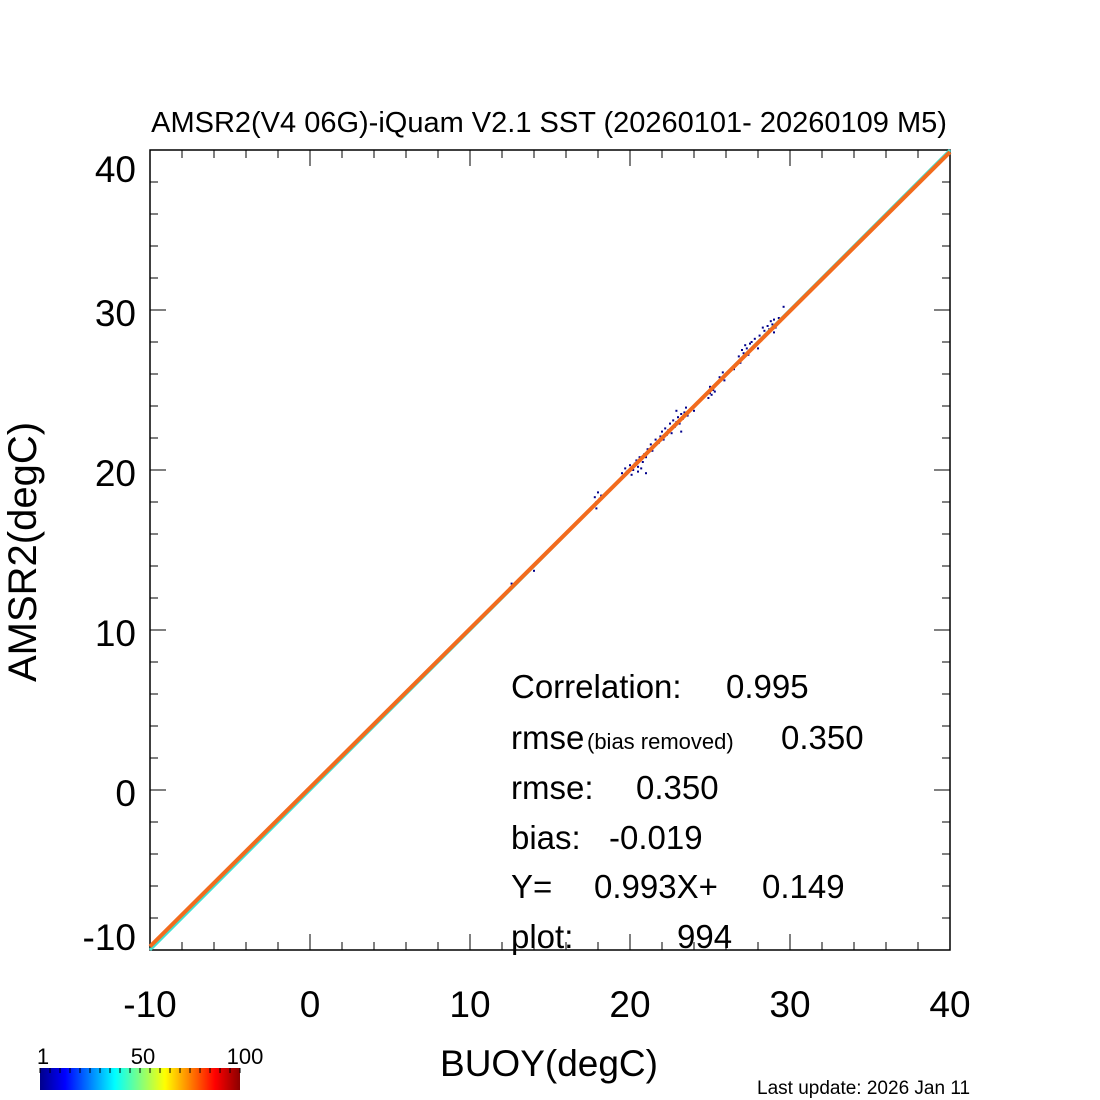 The image size is (1100, 1100). Describe the element at coordinates (552, 787) in the screenshot. I see `stat-rmse-label: rmse:` at that location.